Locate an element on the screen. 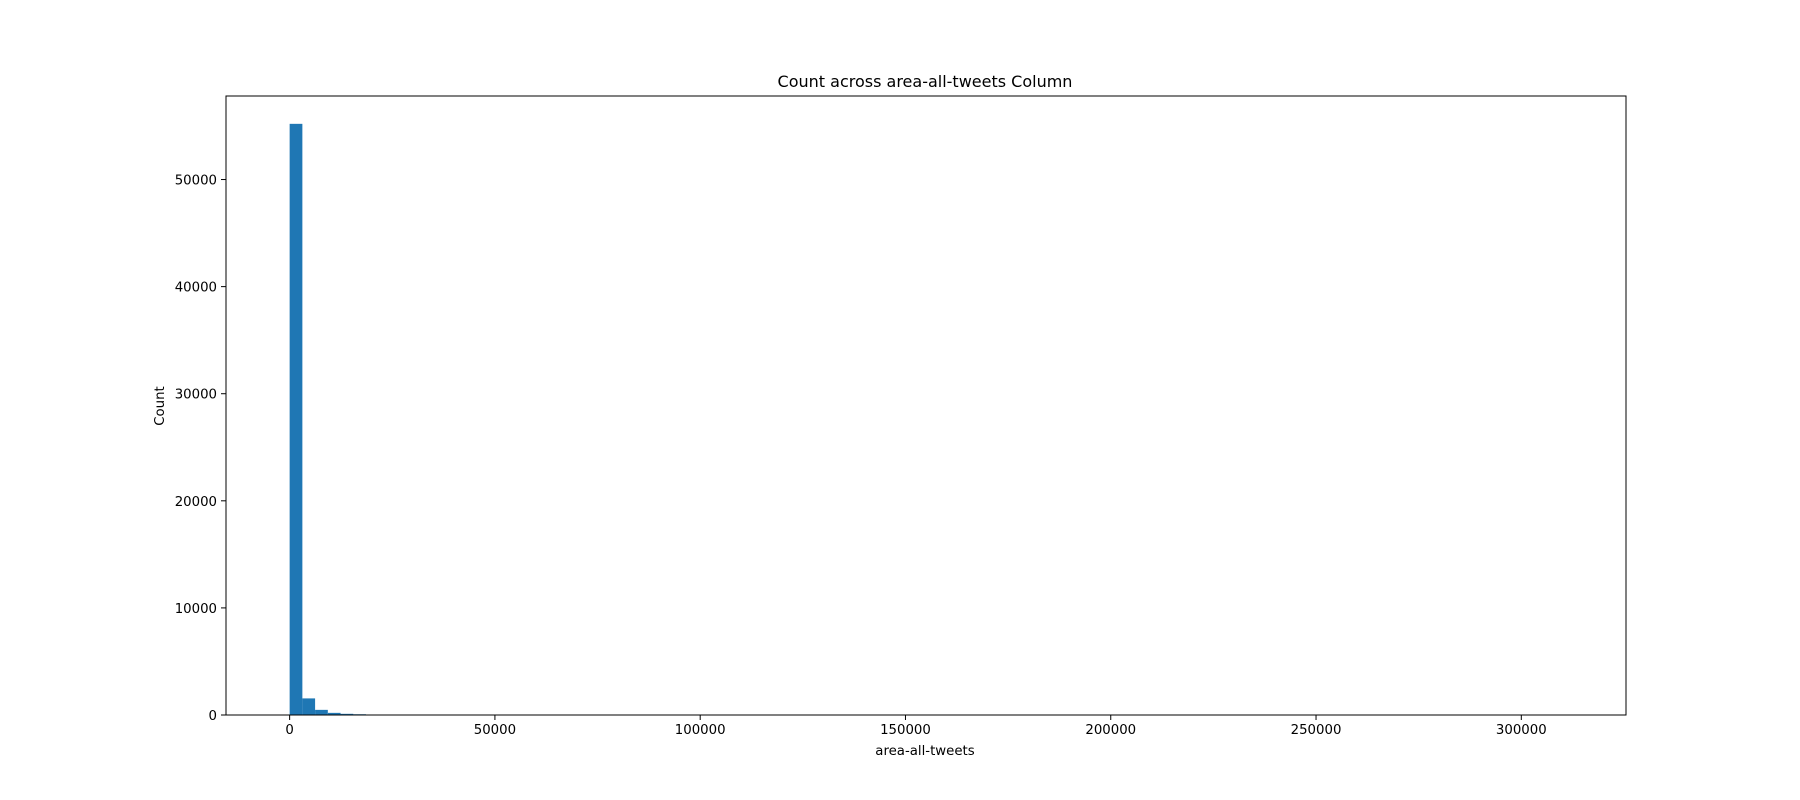 This screenshot has width=1800, height=800. x-tick-label: 150000 is located at coordinates (905, 730).